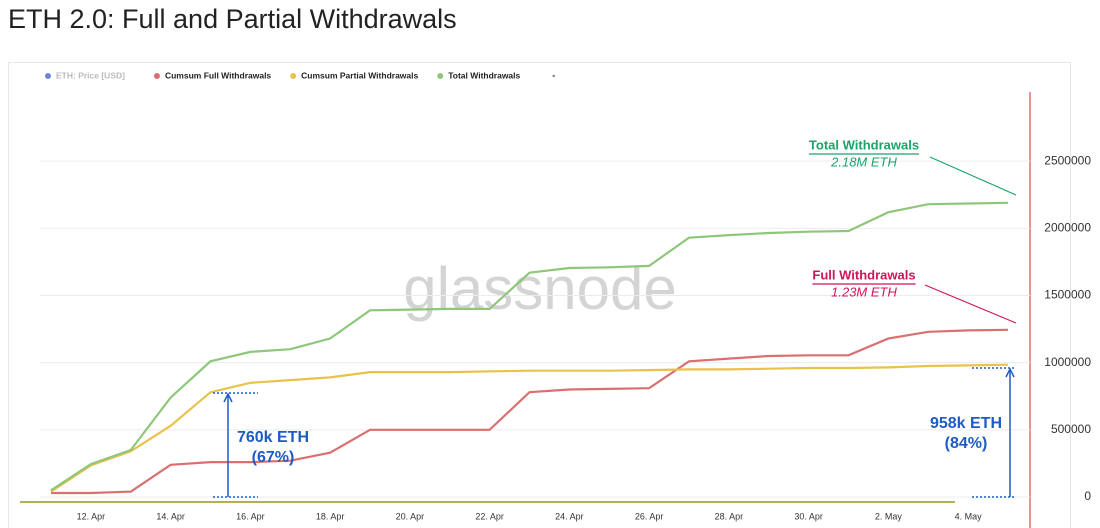  I want to click on annotation-title: Full Withdrawals, so click(863, 274).